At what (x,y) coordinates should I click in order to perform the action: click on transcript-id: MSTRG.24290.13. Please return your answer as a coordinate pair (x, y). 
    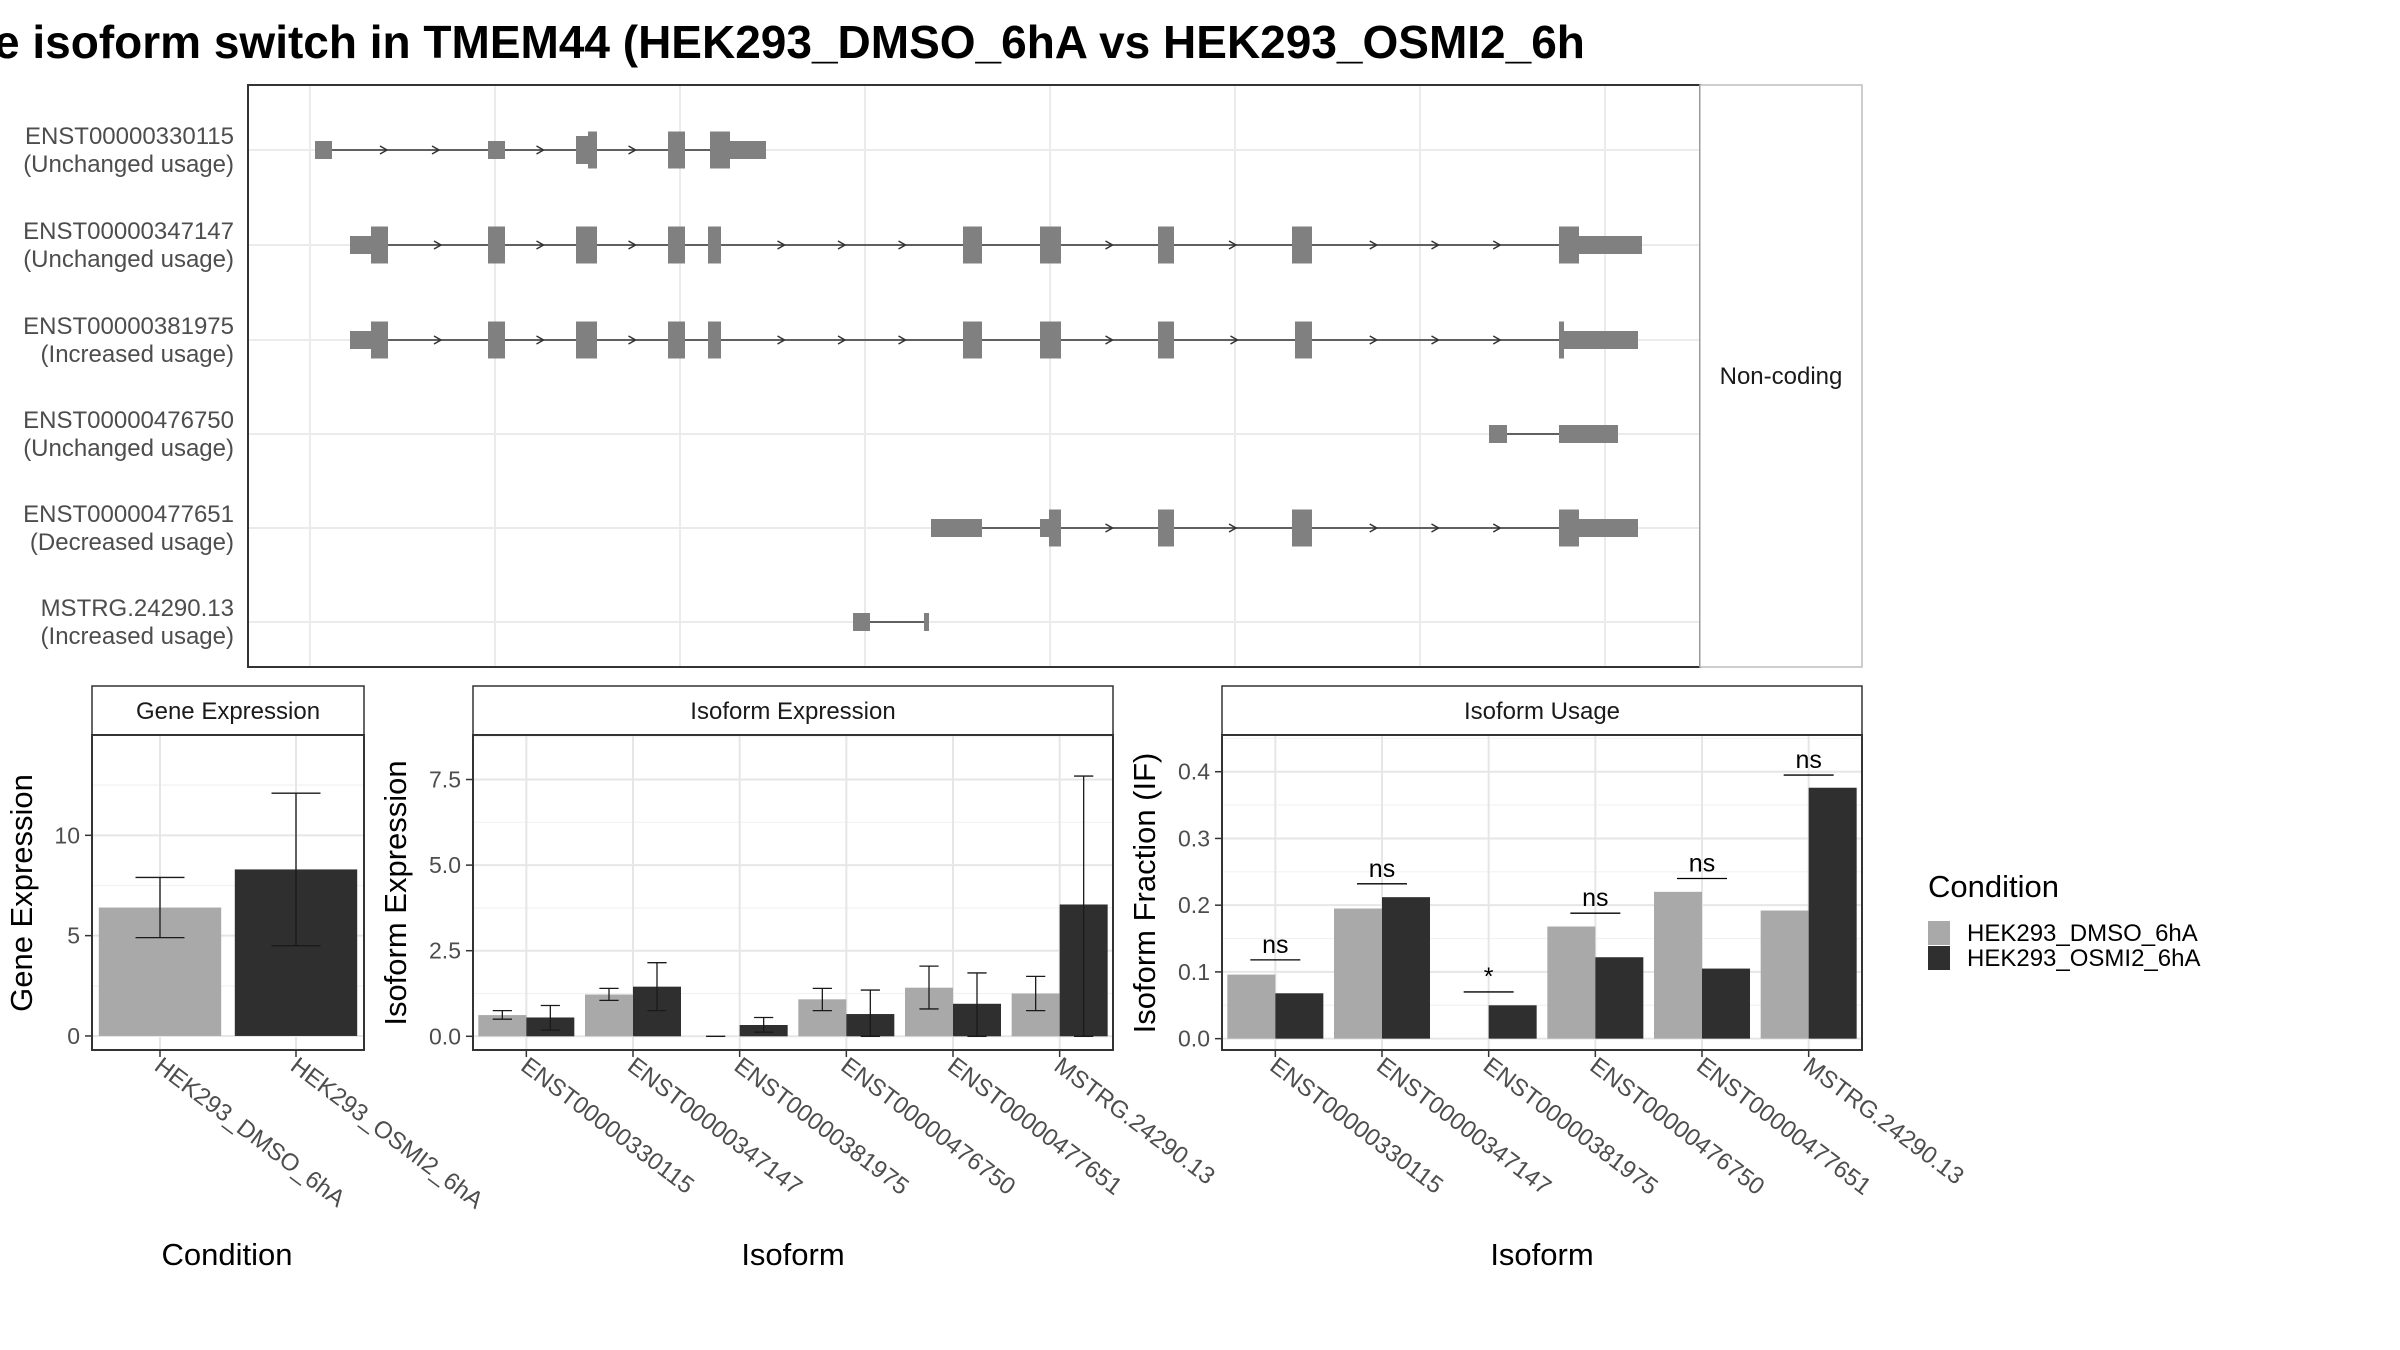
    Looking at the image, I should click on (137, 608).